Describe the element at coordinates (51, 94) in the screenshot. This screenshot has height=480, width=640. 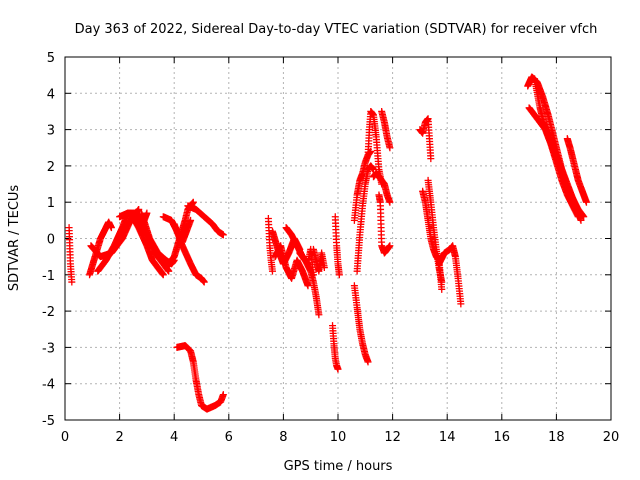
I see `y-tick-label: 4` at that location.